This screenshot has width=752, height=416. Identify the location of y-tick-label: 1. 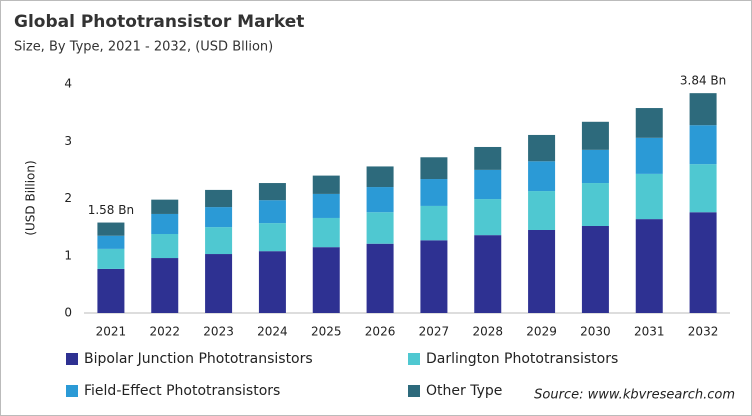
(68, 255).